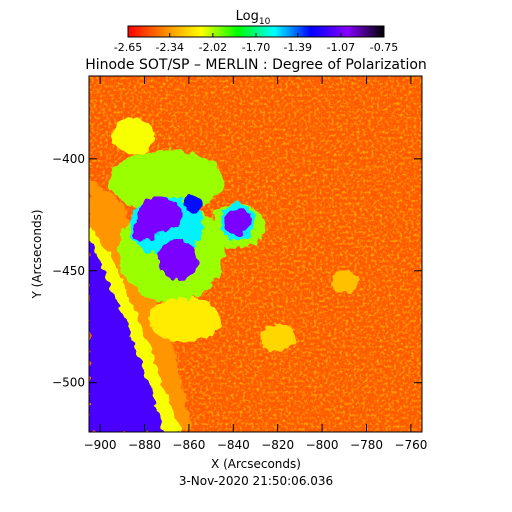  Describe the element at coordinates (344, 282) in the screenshot. I see `plage-patch-far` at that location.